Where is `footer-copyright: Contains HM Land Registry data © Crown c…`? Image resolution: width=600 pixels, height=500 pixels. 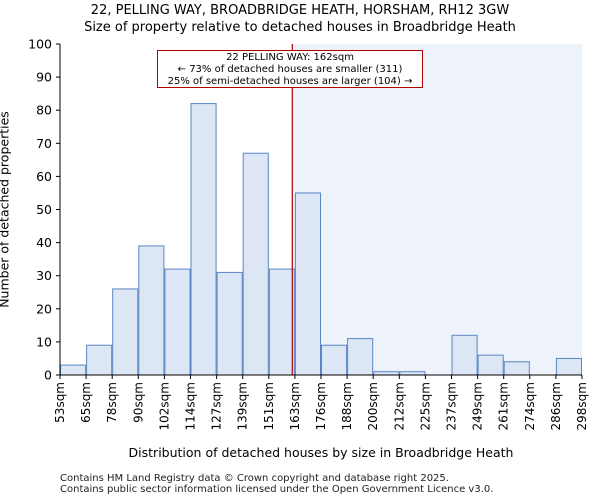
footer-copyright: Contains HM Land Registry data © Crown c… is located at coordinates (254, 478).